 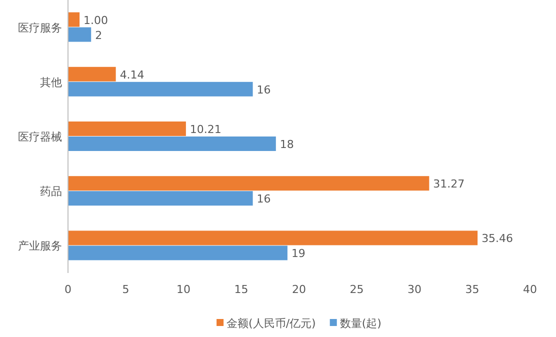 I want to click on x-tick-label: 30, so click(x=415, y=289).